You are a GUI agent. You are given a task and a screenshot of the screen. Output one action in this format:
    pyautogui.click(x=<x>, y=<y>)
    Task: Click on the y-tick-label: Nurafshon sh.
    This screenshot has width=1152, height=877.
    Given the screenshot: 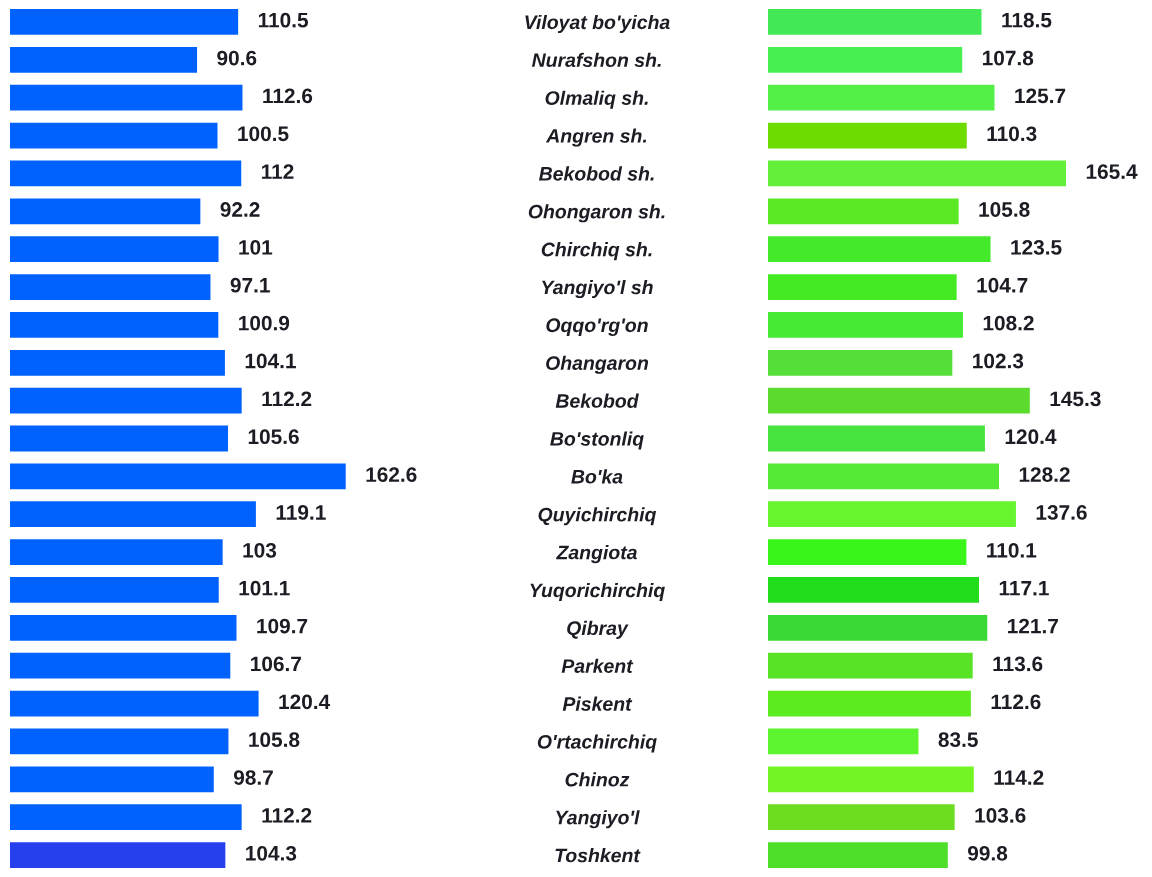 What is the action you would take?
    pyautogui.click(x=596, y=60)
    